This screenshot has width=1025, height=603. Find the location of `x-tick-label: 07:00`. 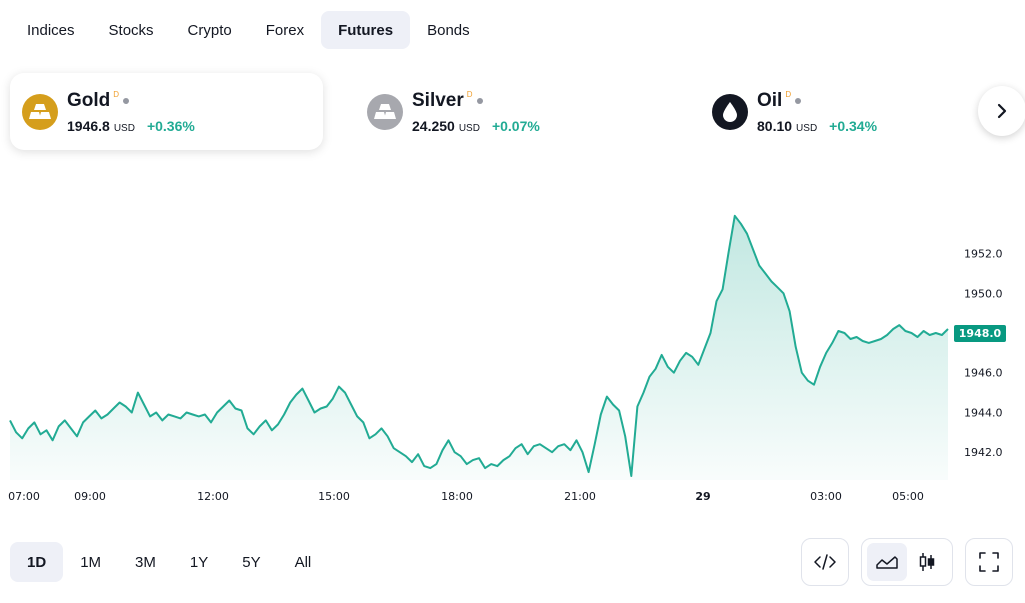

x-tick-label: 07:00 is located at coordinates (24, 496).